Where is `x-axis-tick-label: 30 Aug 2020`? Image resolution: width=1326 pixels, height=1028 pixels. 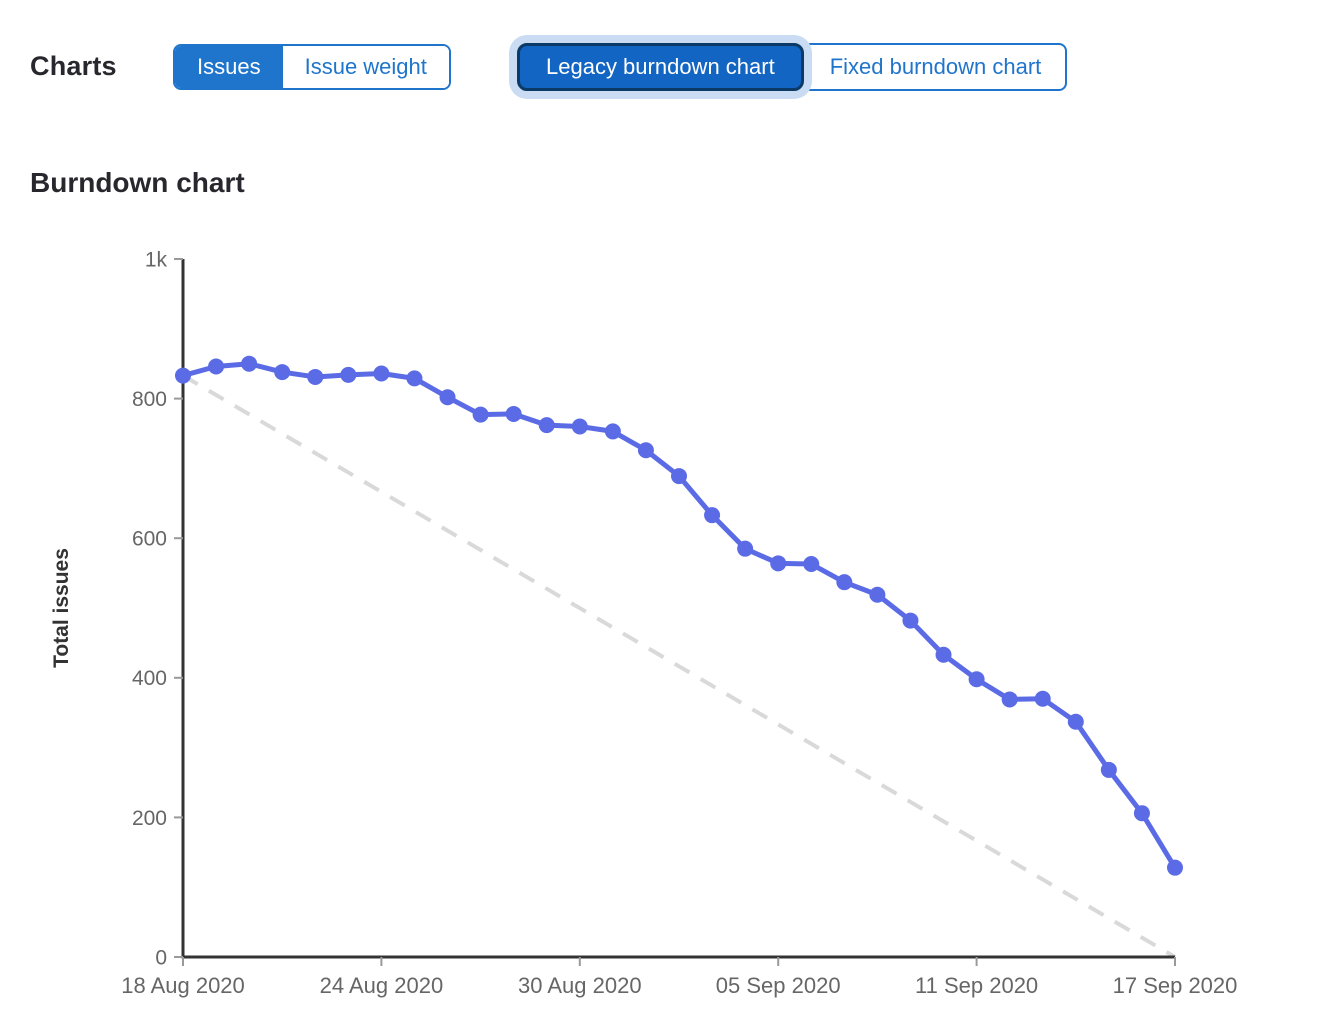 x-axis-tick-label: 30 Aug 2020 is located at coordinates (580, 985).